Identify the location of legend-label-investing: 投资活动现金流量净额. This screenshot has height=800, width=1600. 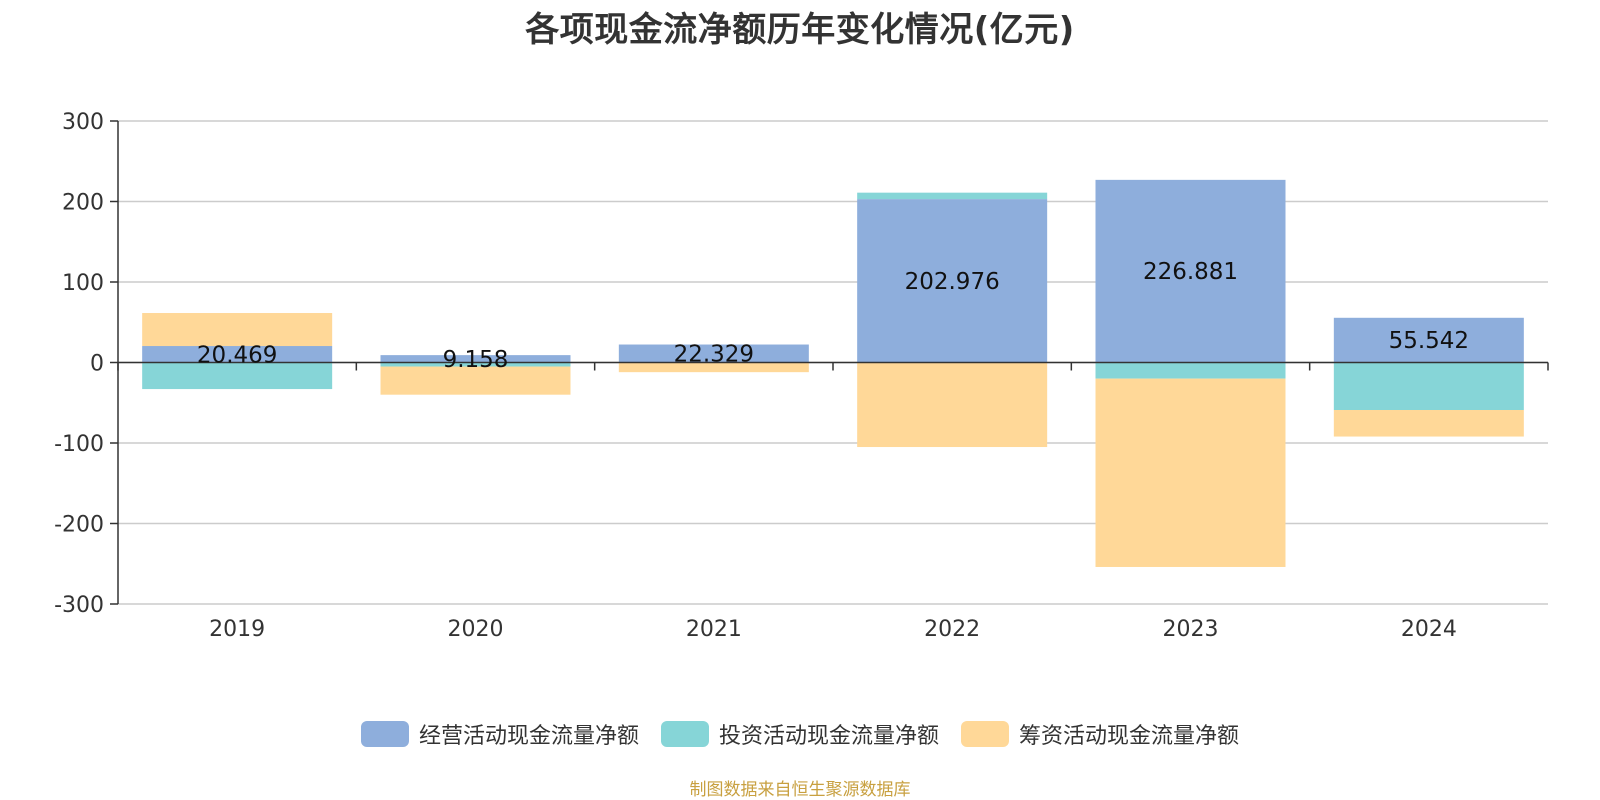
(828, 736).